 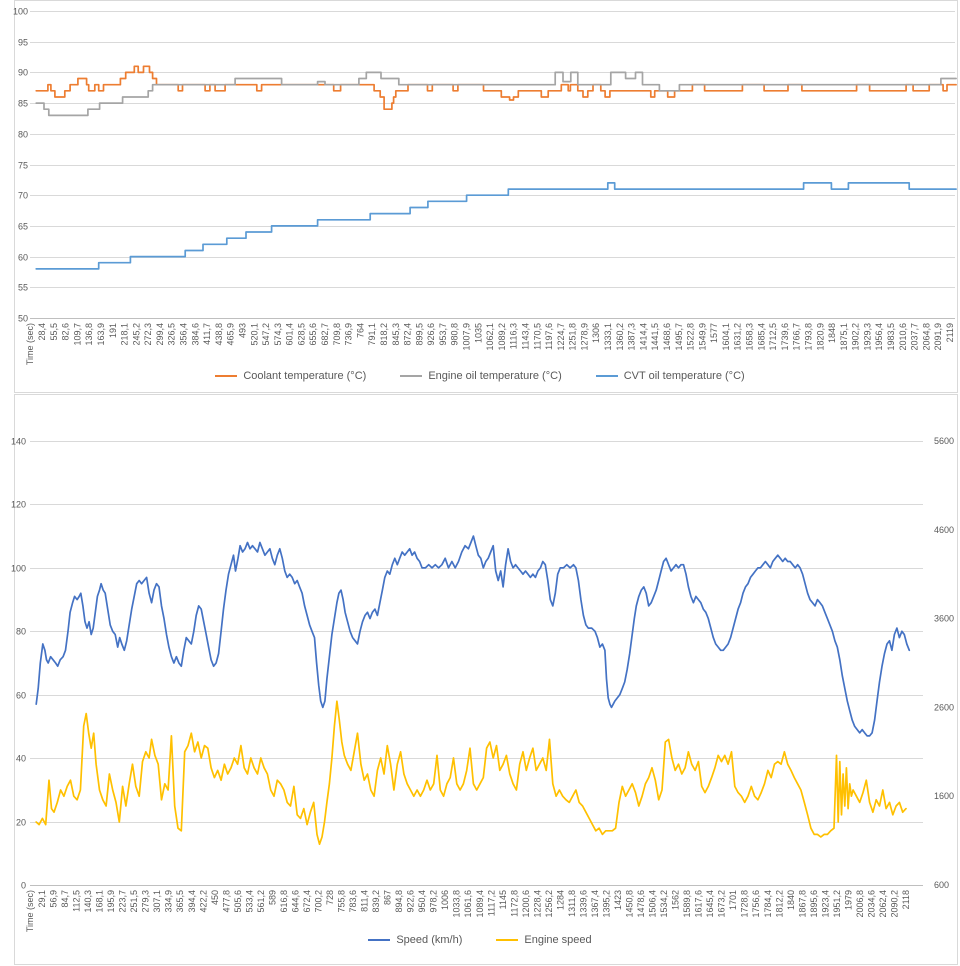 What do you see at coordinates (422, 901) in the screenshot?
I see `x-tick-label: 950,4` at bounding box center [422, 901].